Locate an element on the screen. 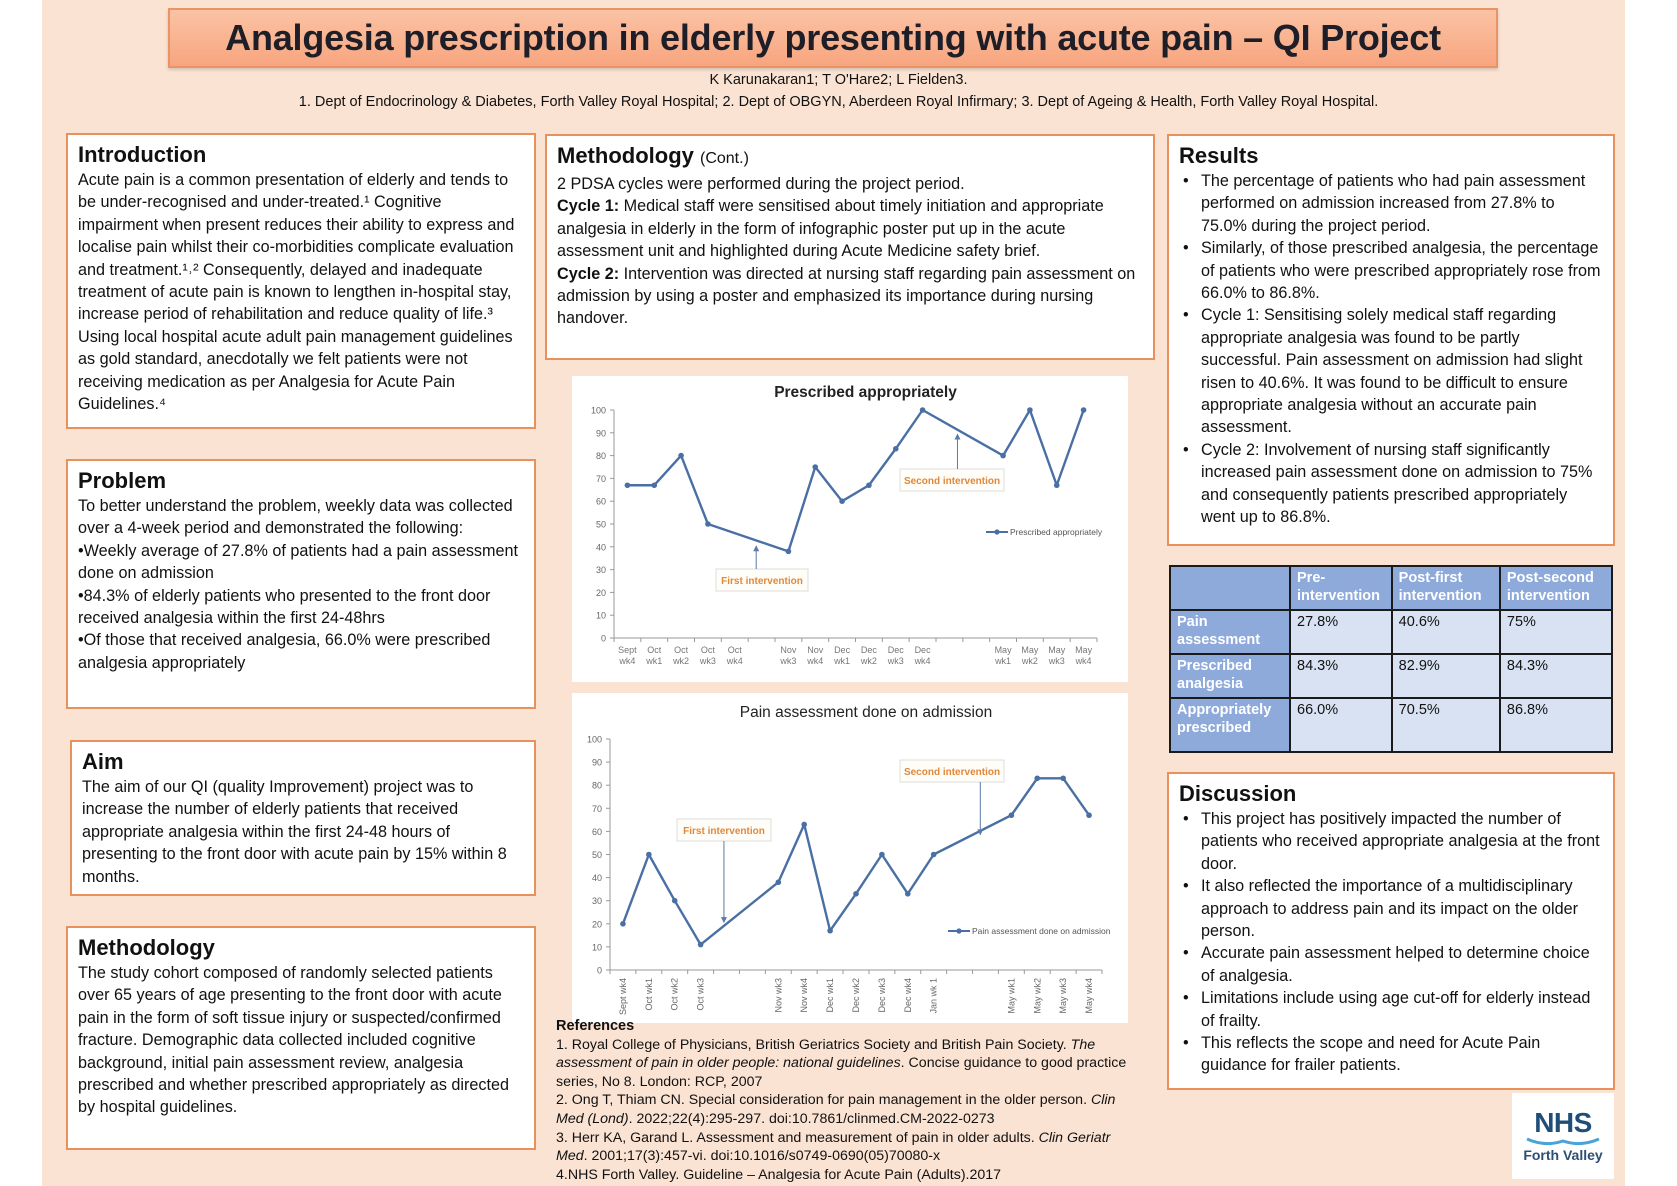 Image resolution: width=1677 pixels, height=1186 pixels. column-header: Pre-intervention is located at coordinates (1341, 588).